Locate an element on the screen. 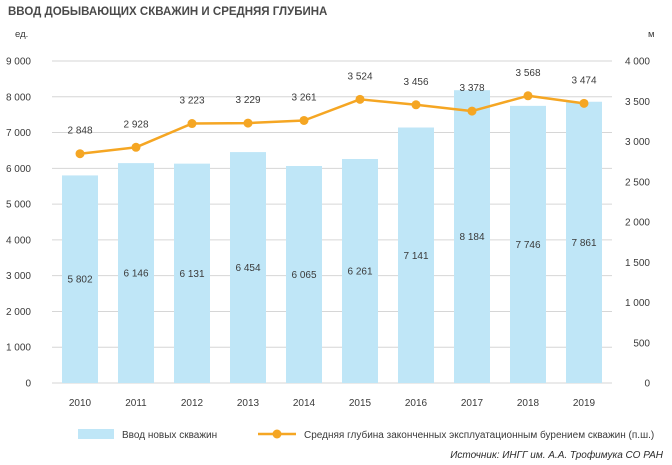  right-tick-label: 3 000 is located at coordinates (637, 142).